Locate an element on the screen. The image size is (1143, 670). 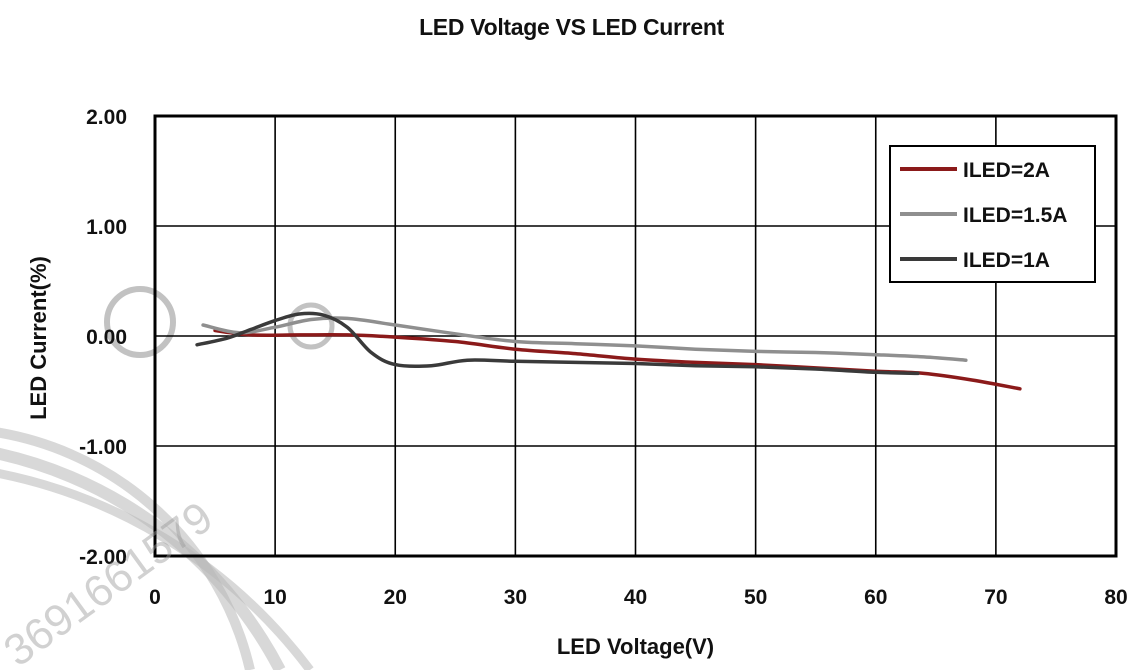
legend-label: ILED=1.5A is located at coordinates (1015, 215).